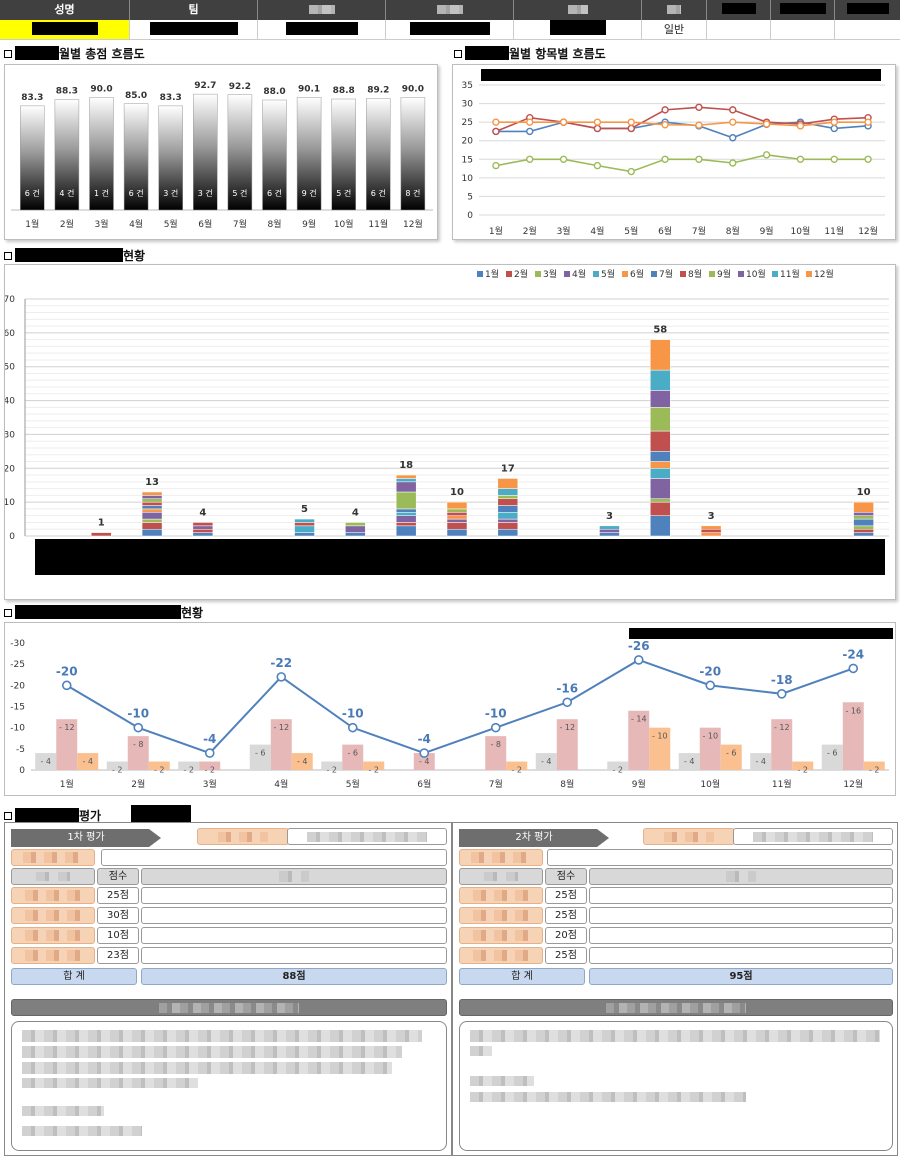  Describe the element at coordinates (460, 557) in the screenshot. I see `category-labels-redacted` at that location.